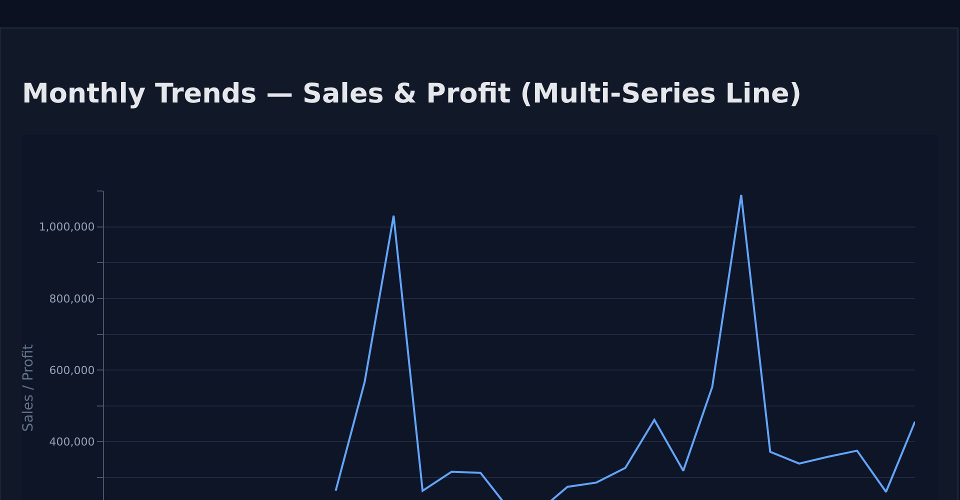  Describe the element at coordinates (66, 227) in the screenshot. I see `y-tick-label: 1,000,000` at that location.